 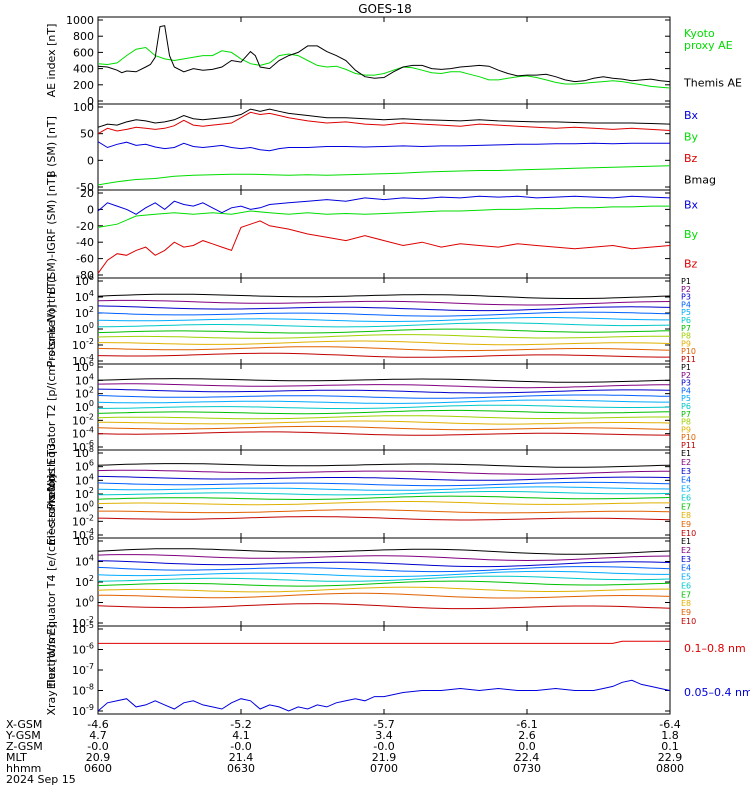 I want to click on axis-row-value: -5.7, so click(x=383, y=724).